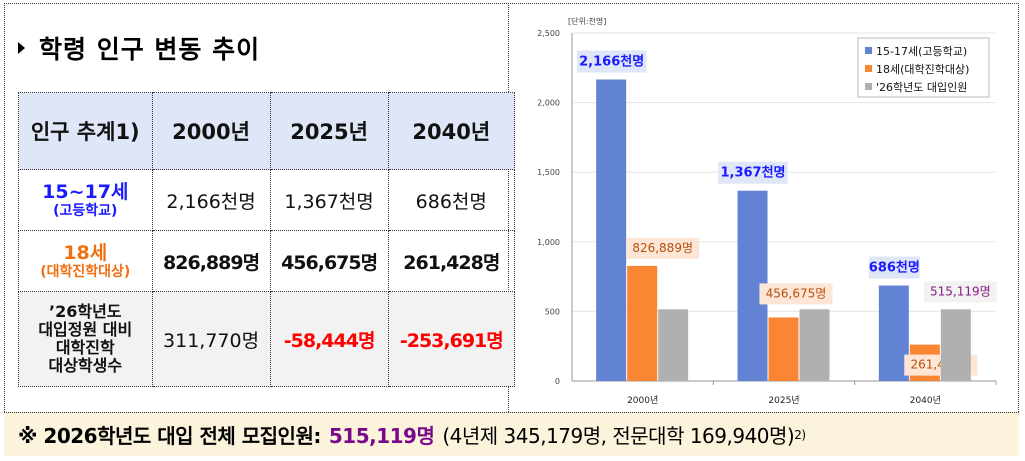 Image resolution: width=1025 pixels, height=461 pixels. What do you see at coordinates (85, 253) in the screenshot?
I see `row-label-main: 18세` at bounding box center [85, 253].